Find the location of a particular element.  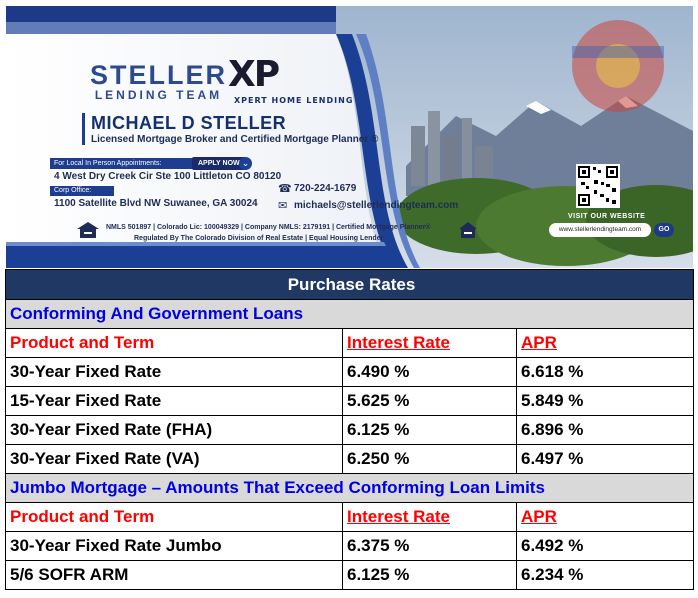

qr-code-icon is located at coordinates (598, 186).